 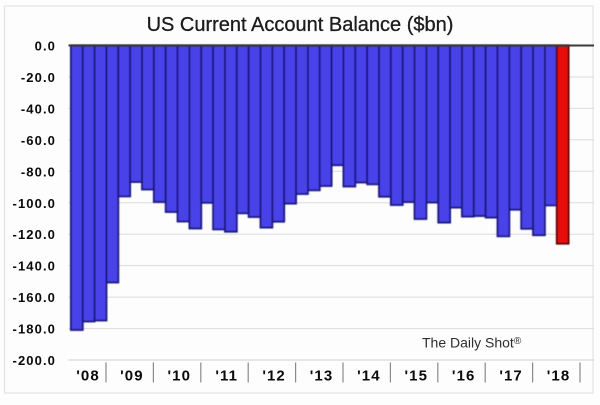 What do you see at coordinates (511, 376) in the screenshot?
I see `svg-text: '17` at bounding box center [511, 376].